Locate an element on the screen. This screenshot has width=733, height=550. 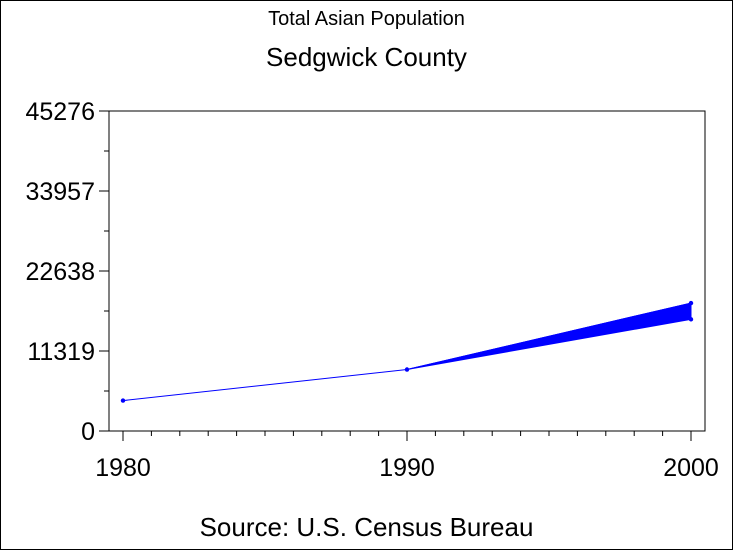
data-marks is located at coordinates (407, 351).